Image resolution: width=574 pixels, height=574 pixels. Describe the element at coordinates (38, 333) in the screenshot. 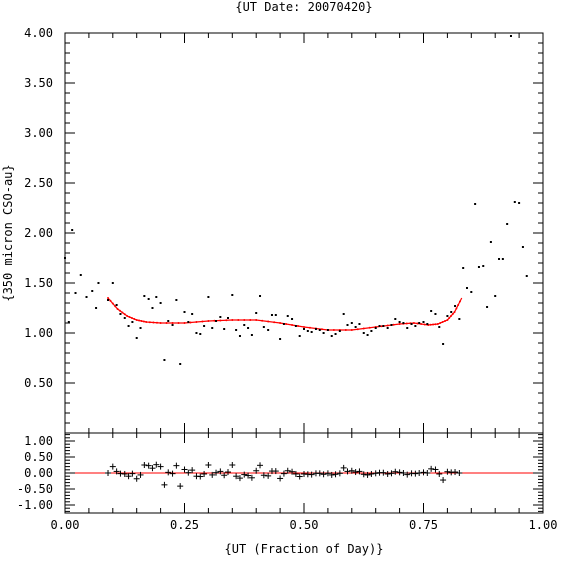

I see `y-tick-label: 1.00` at that location.